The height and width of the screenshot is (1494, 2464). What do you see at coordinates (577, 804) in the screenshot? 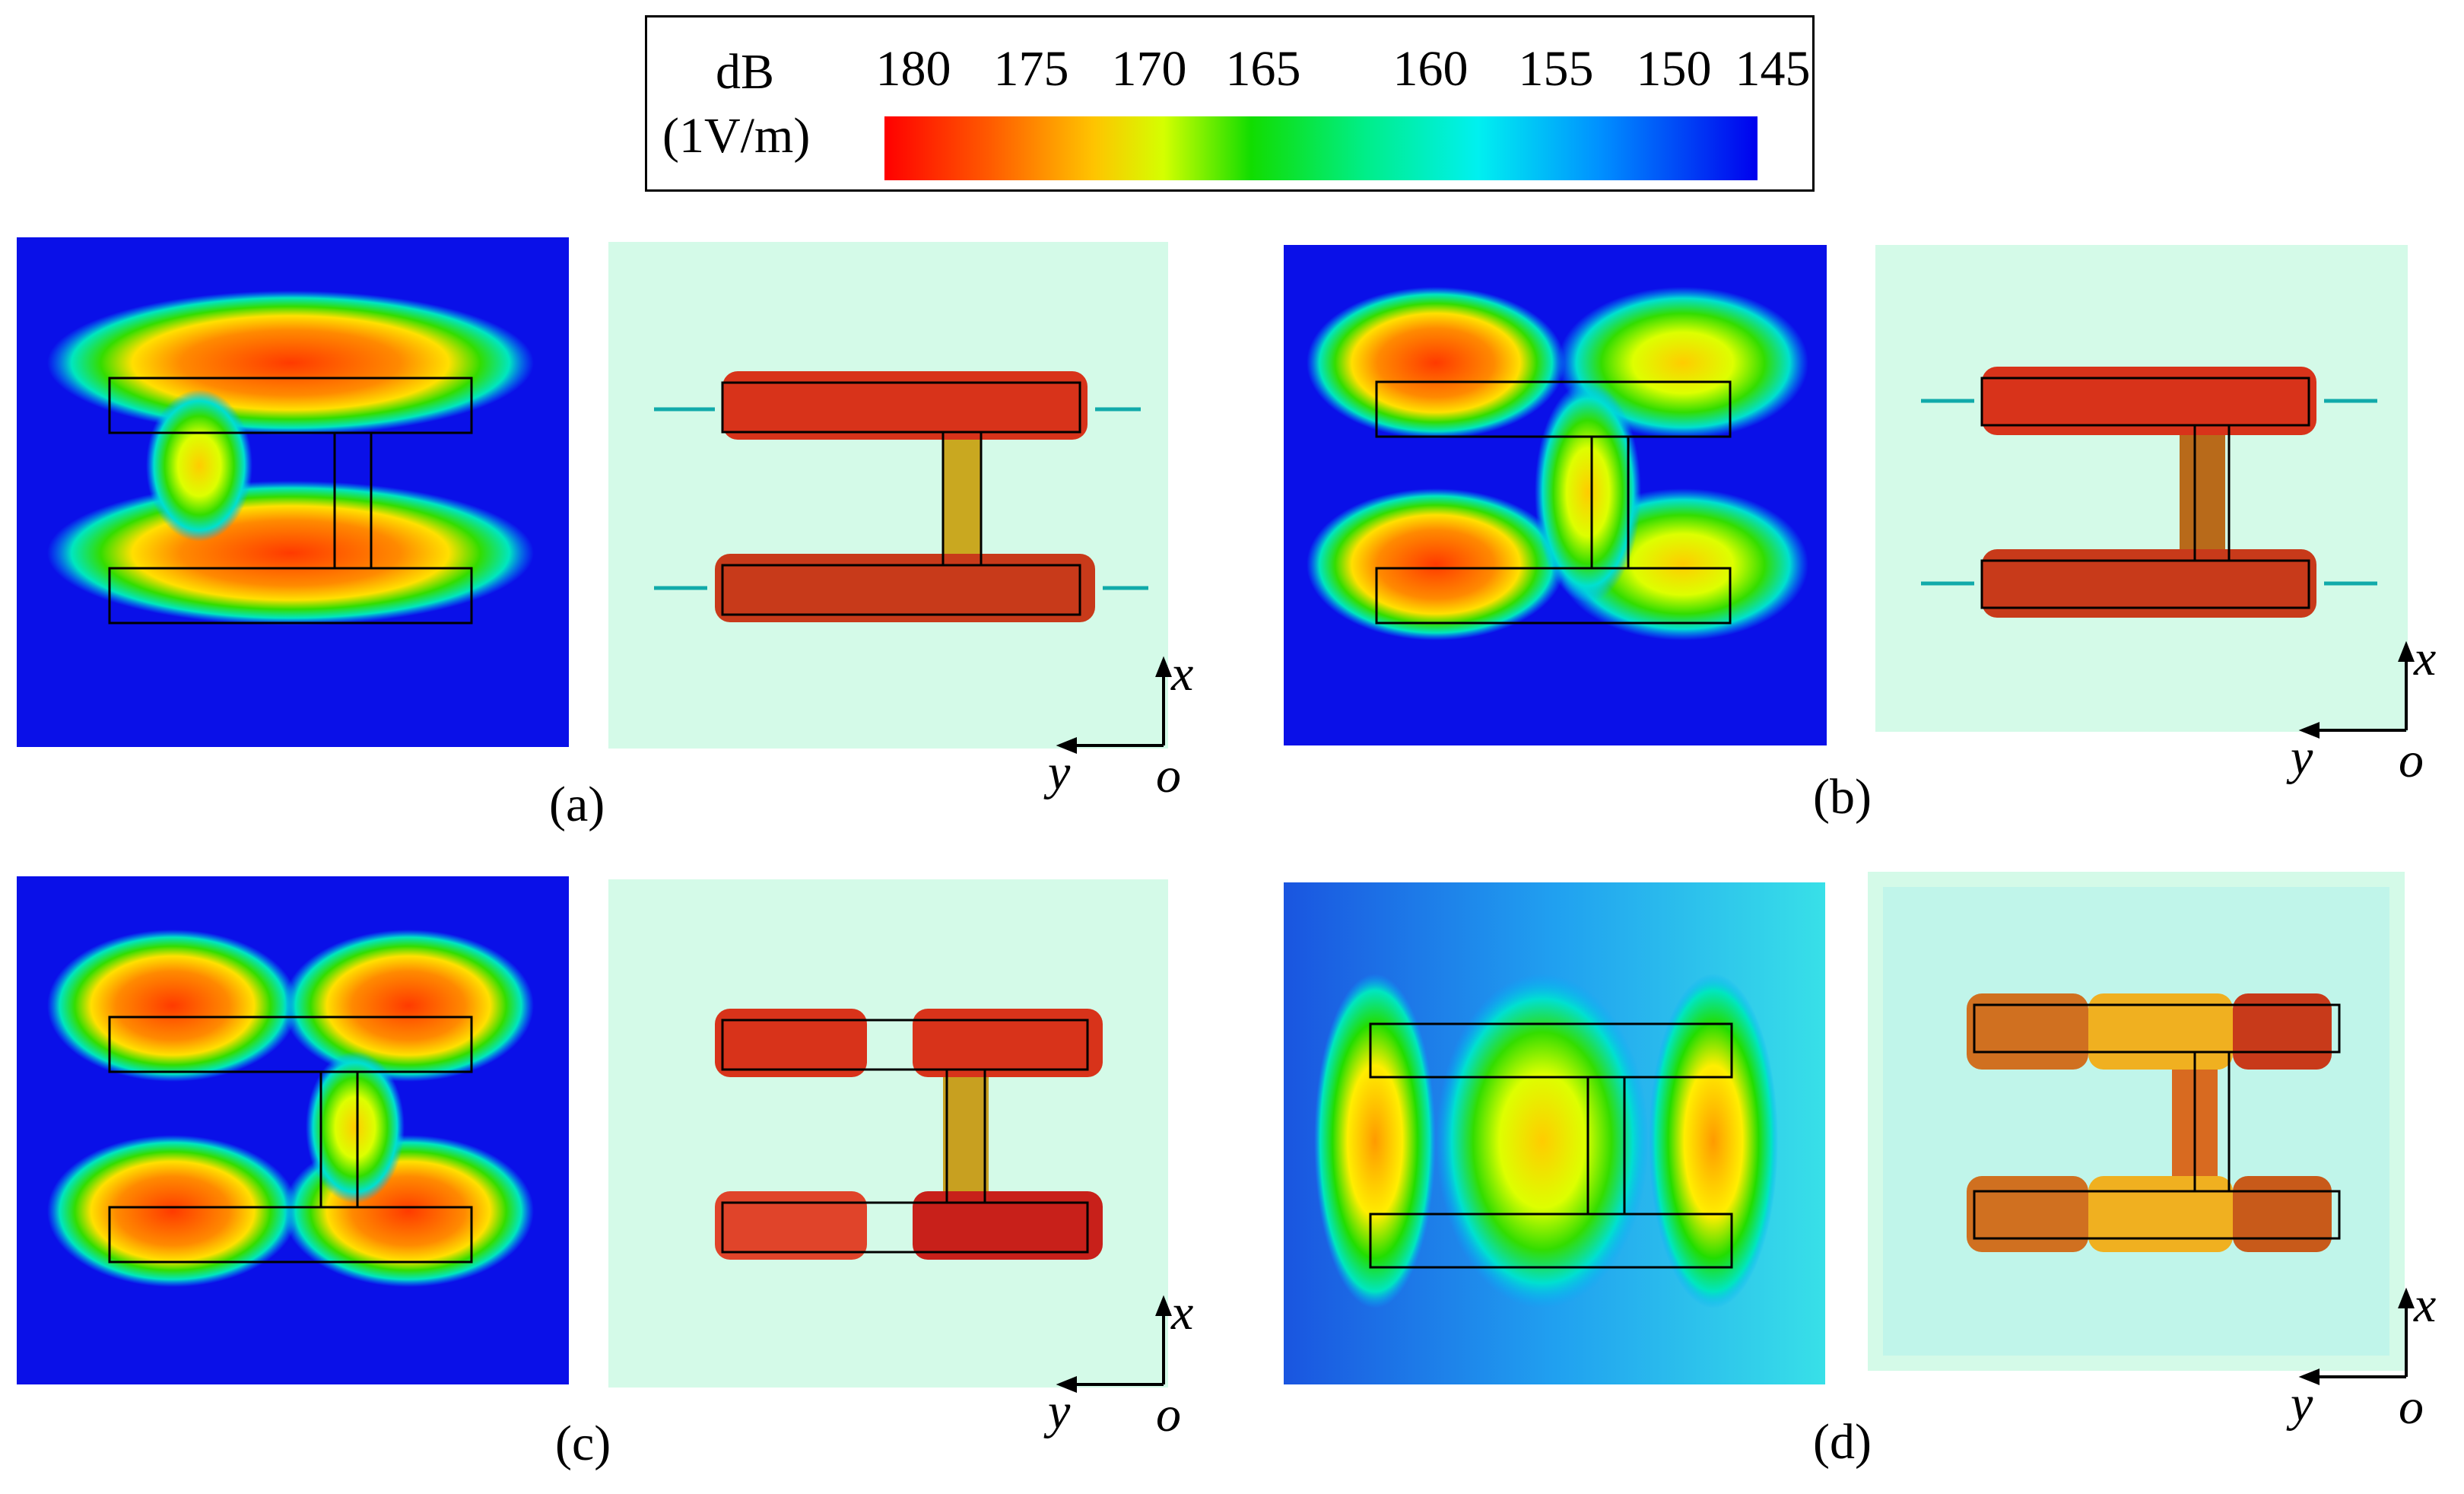
I see `panel-label-a: (a)` at bounding box center [577, 804].